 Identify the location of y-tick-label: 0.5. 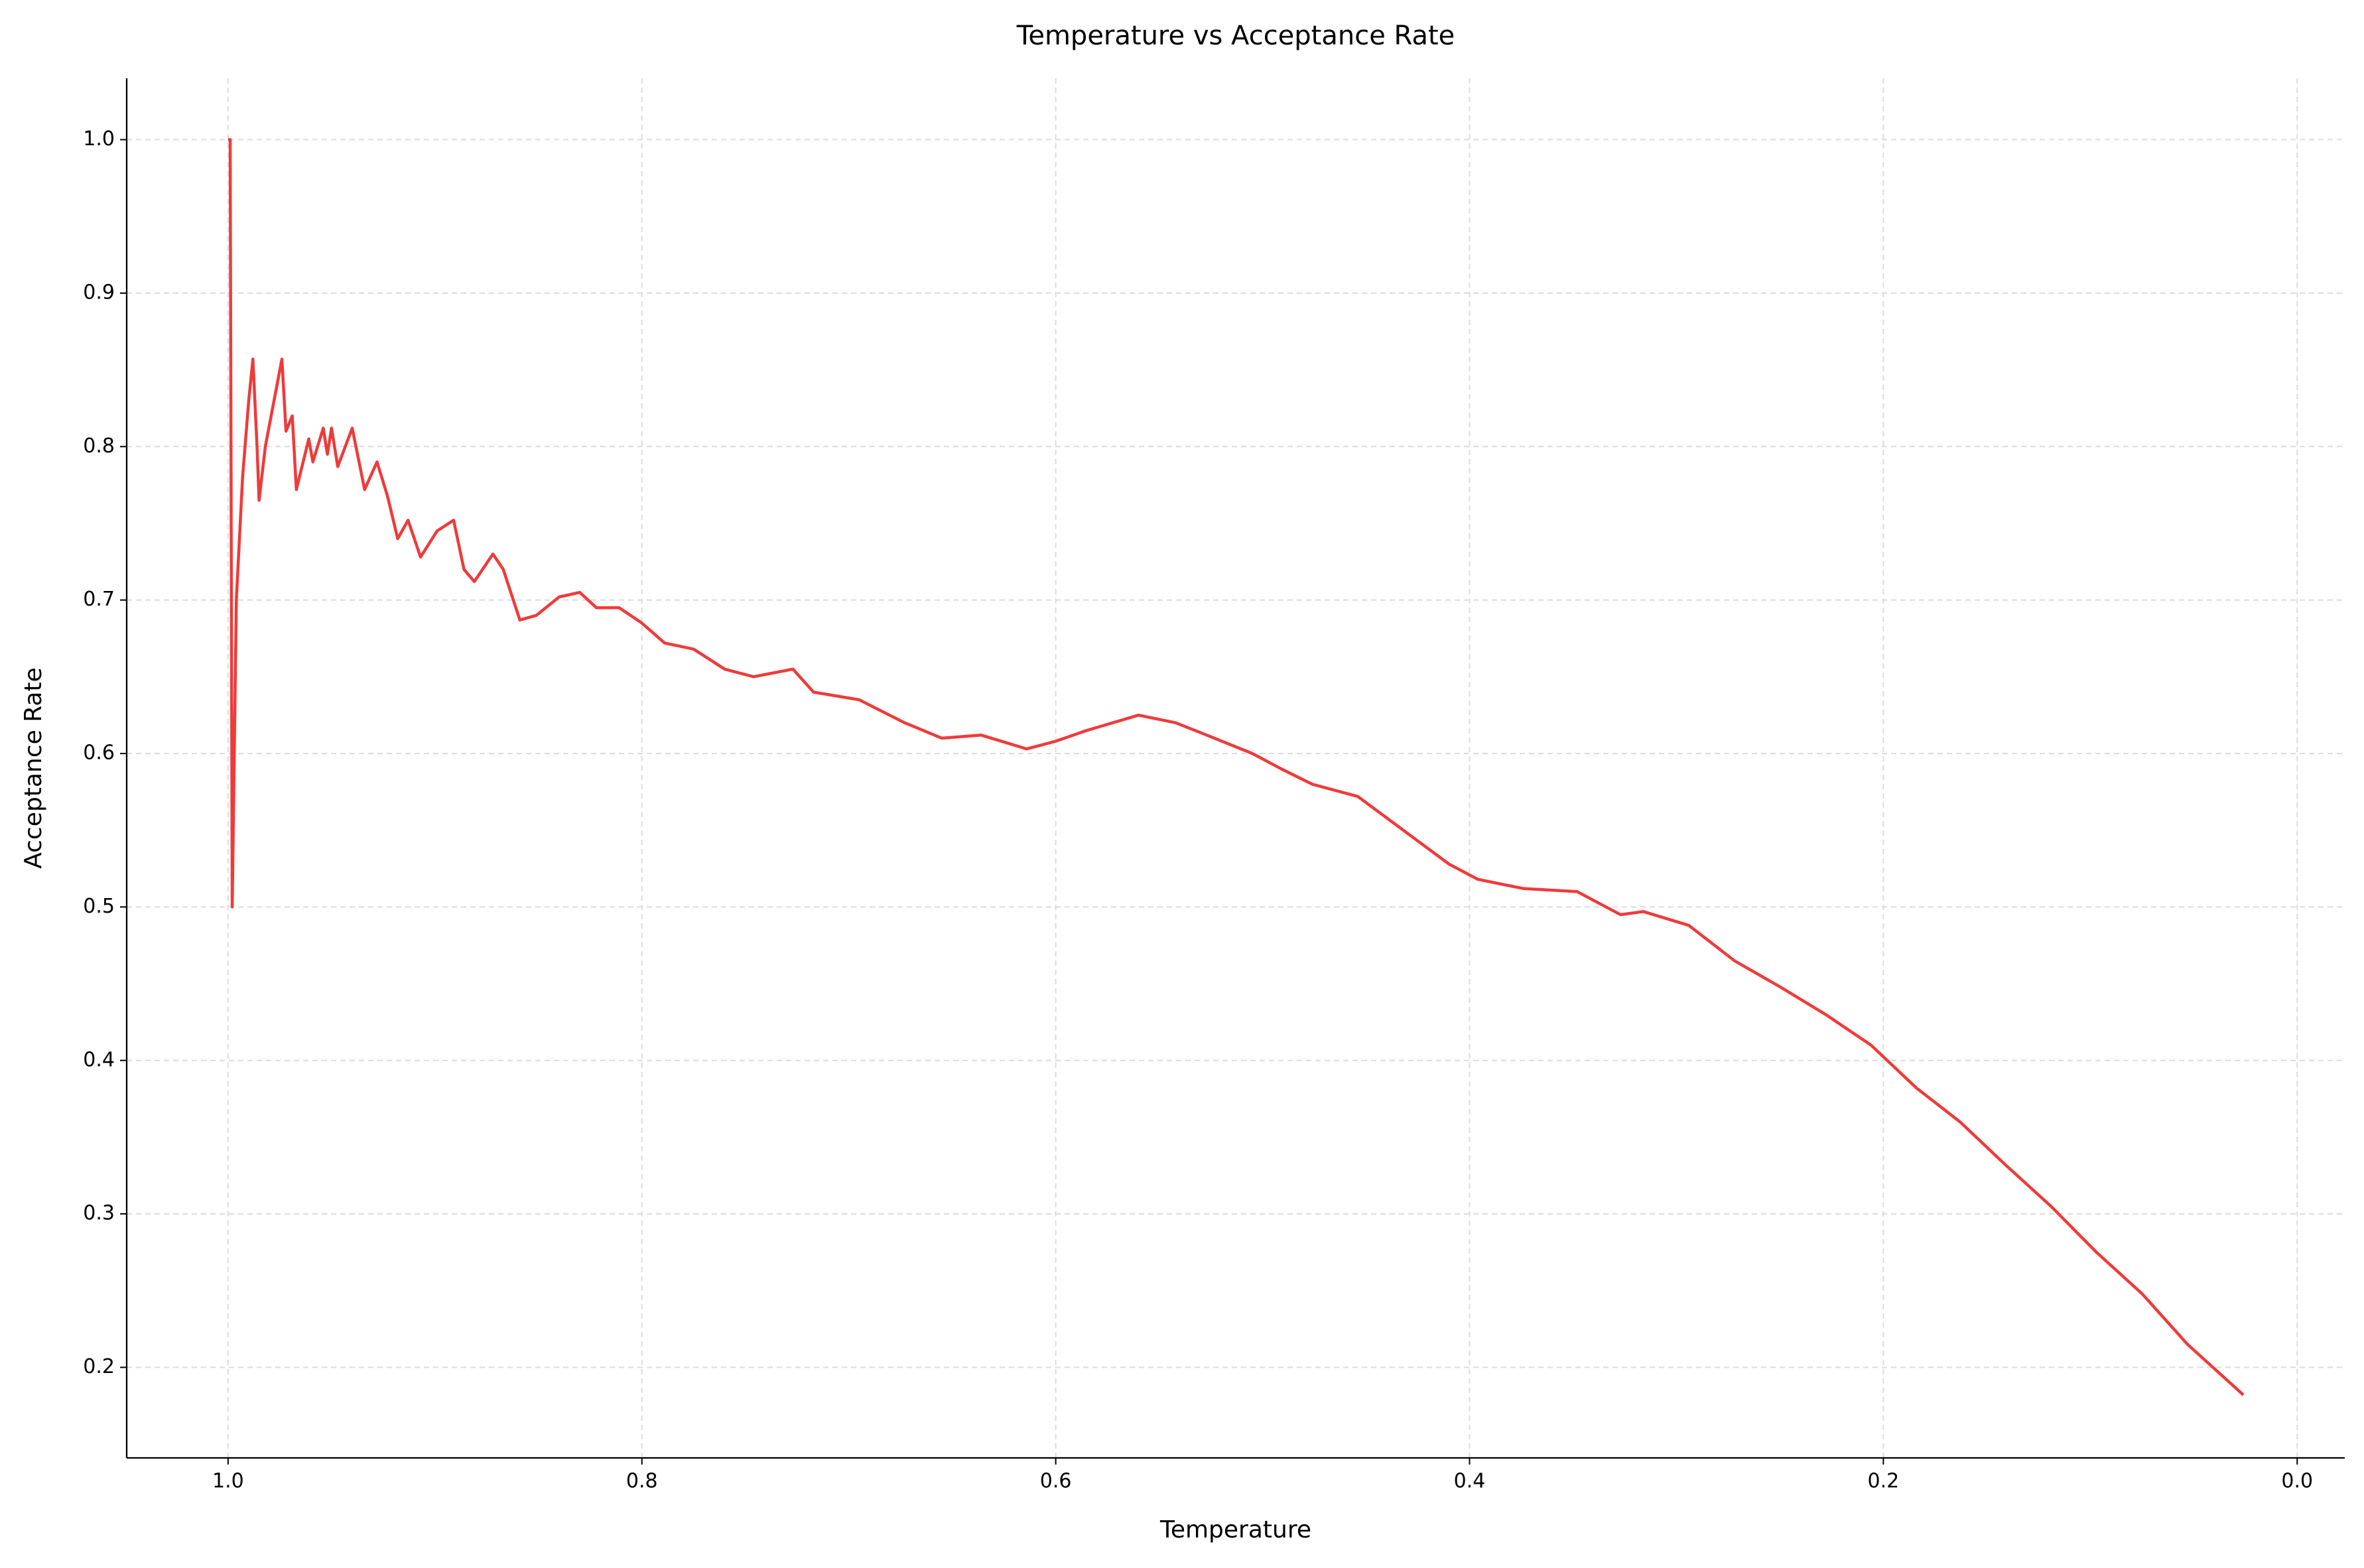
(99, 906).